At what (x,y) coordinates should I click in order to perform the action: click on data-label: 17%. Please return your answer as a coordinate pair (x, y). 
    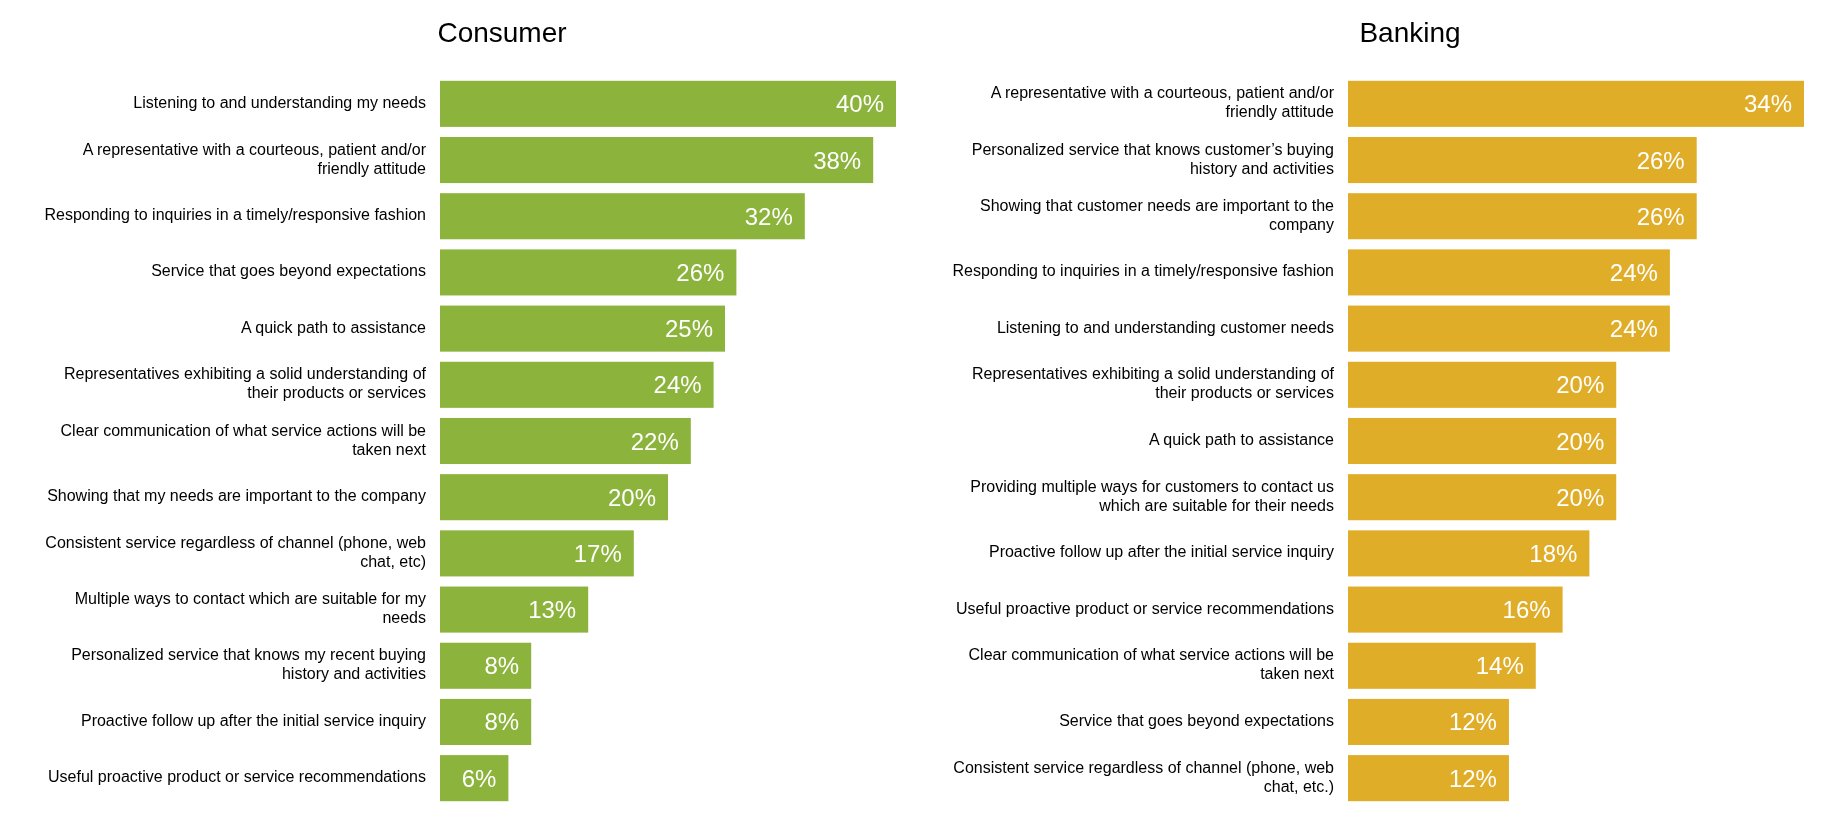
    Looking at the image, I should click on (597, 553).